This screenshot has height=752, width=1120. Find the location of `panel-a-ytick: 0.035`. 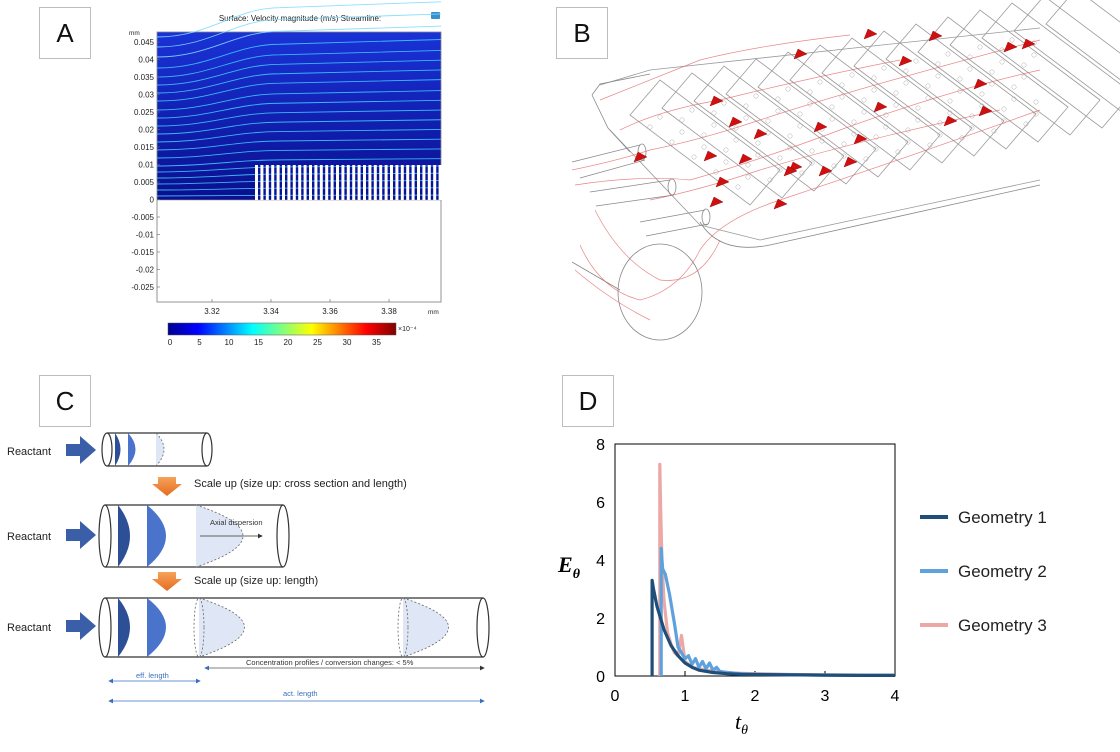

panel-a-ytick: 0.035 is located at coordinates (144, 77).